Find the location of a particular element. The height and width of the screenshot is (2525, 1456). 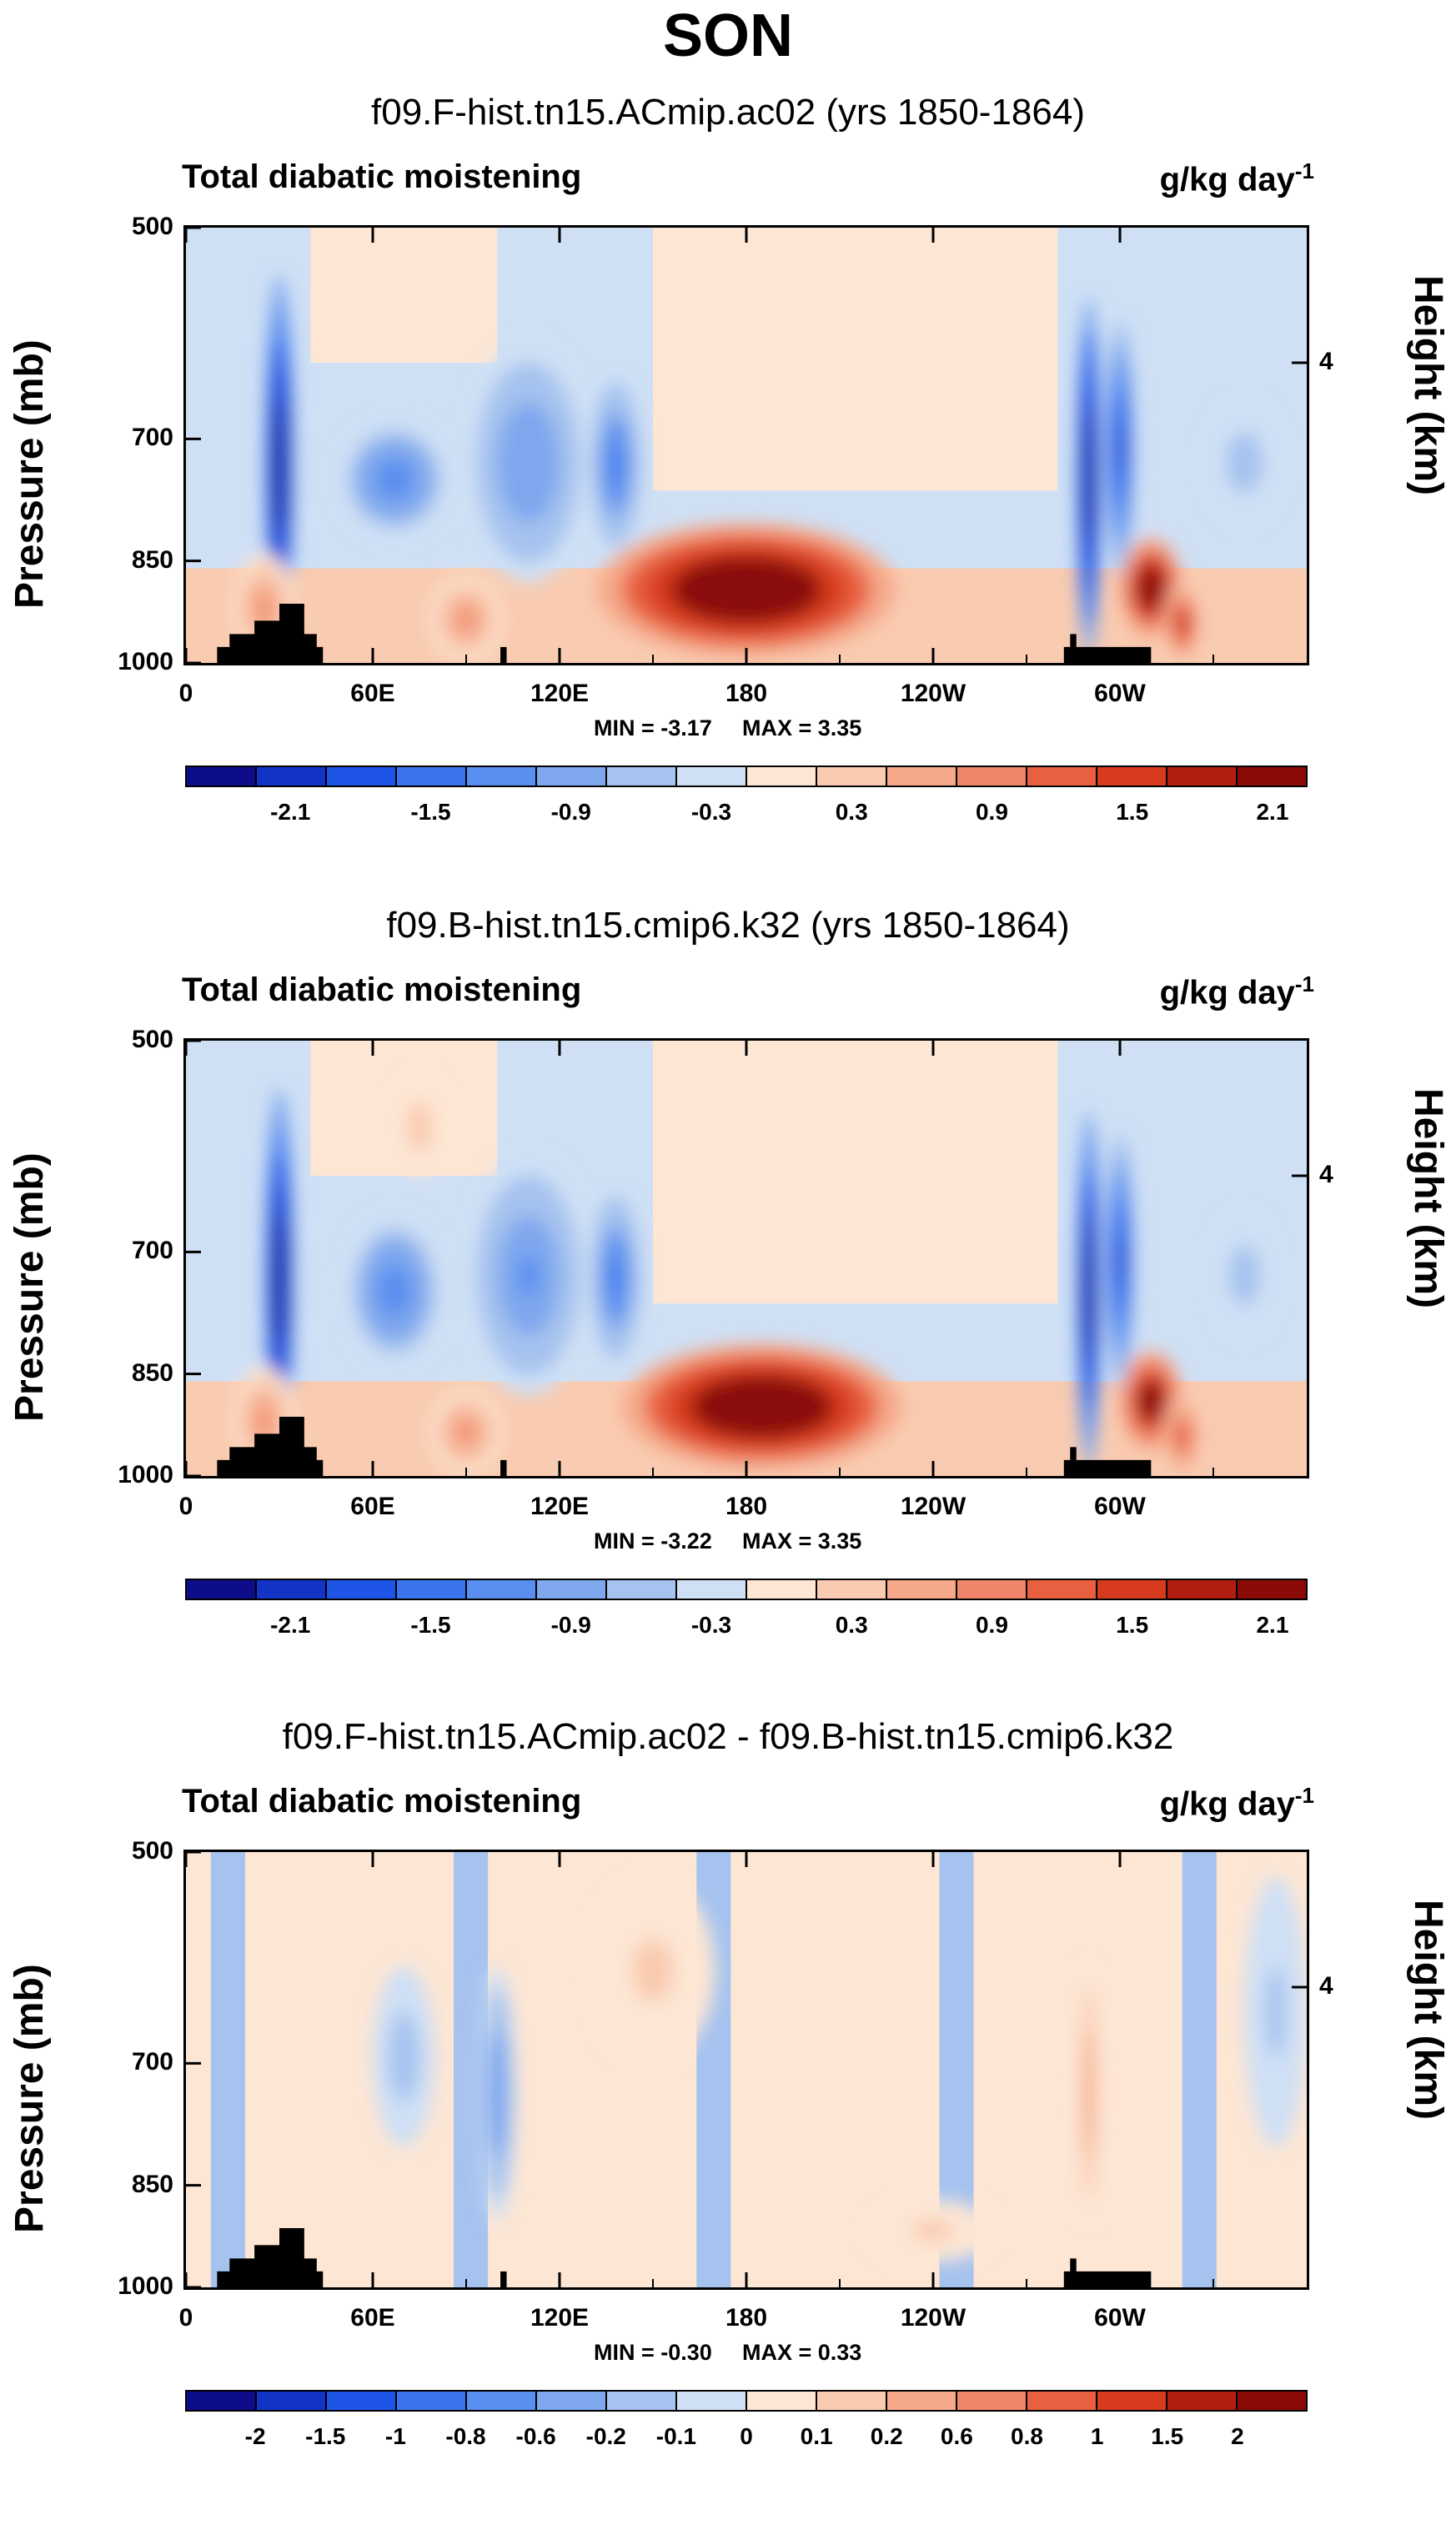

colorbar-label: 0.6 is located at coordinates (957, 2436).